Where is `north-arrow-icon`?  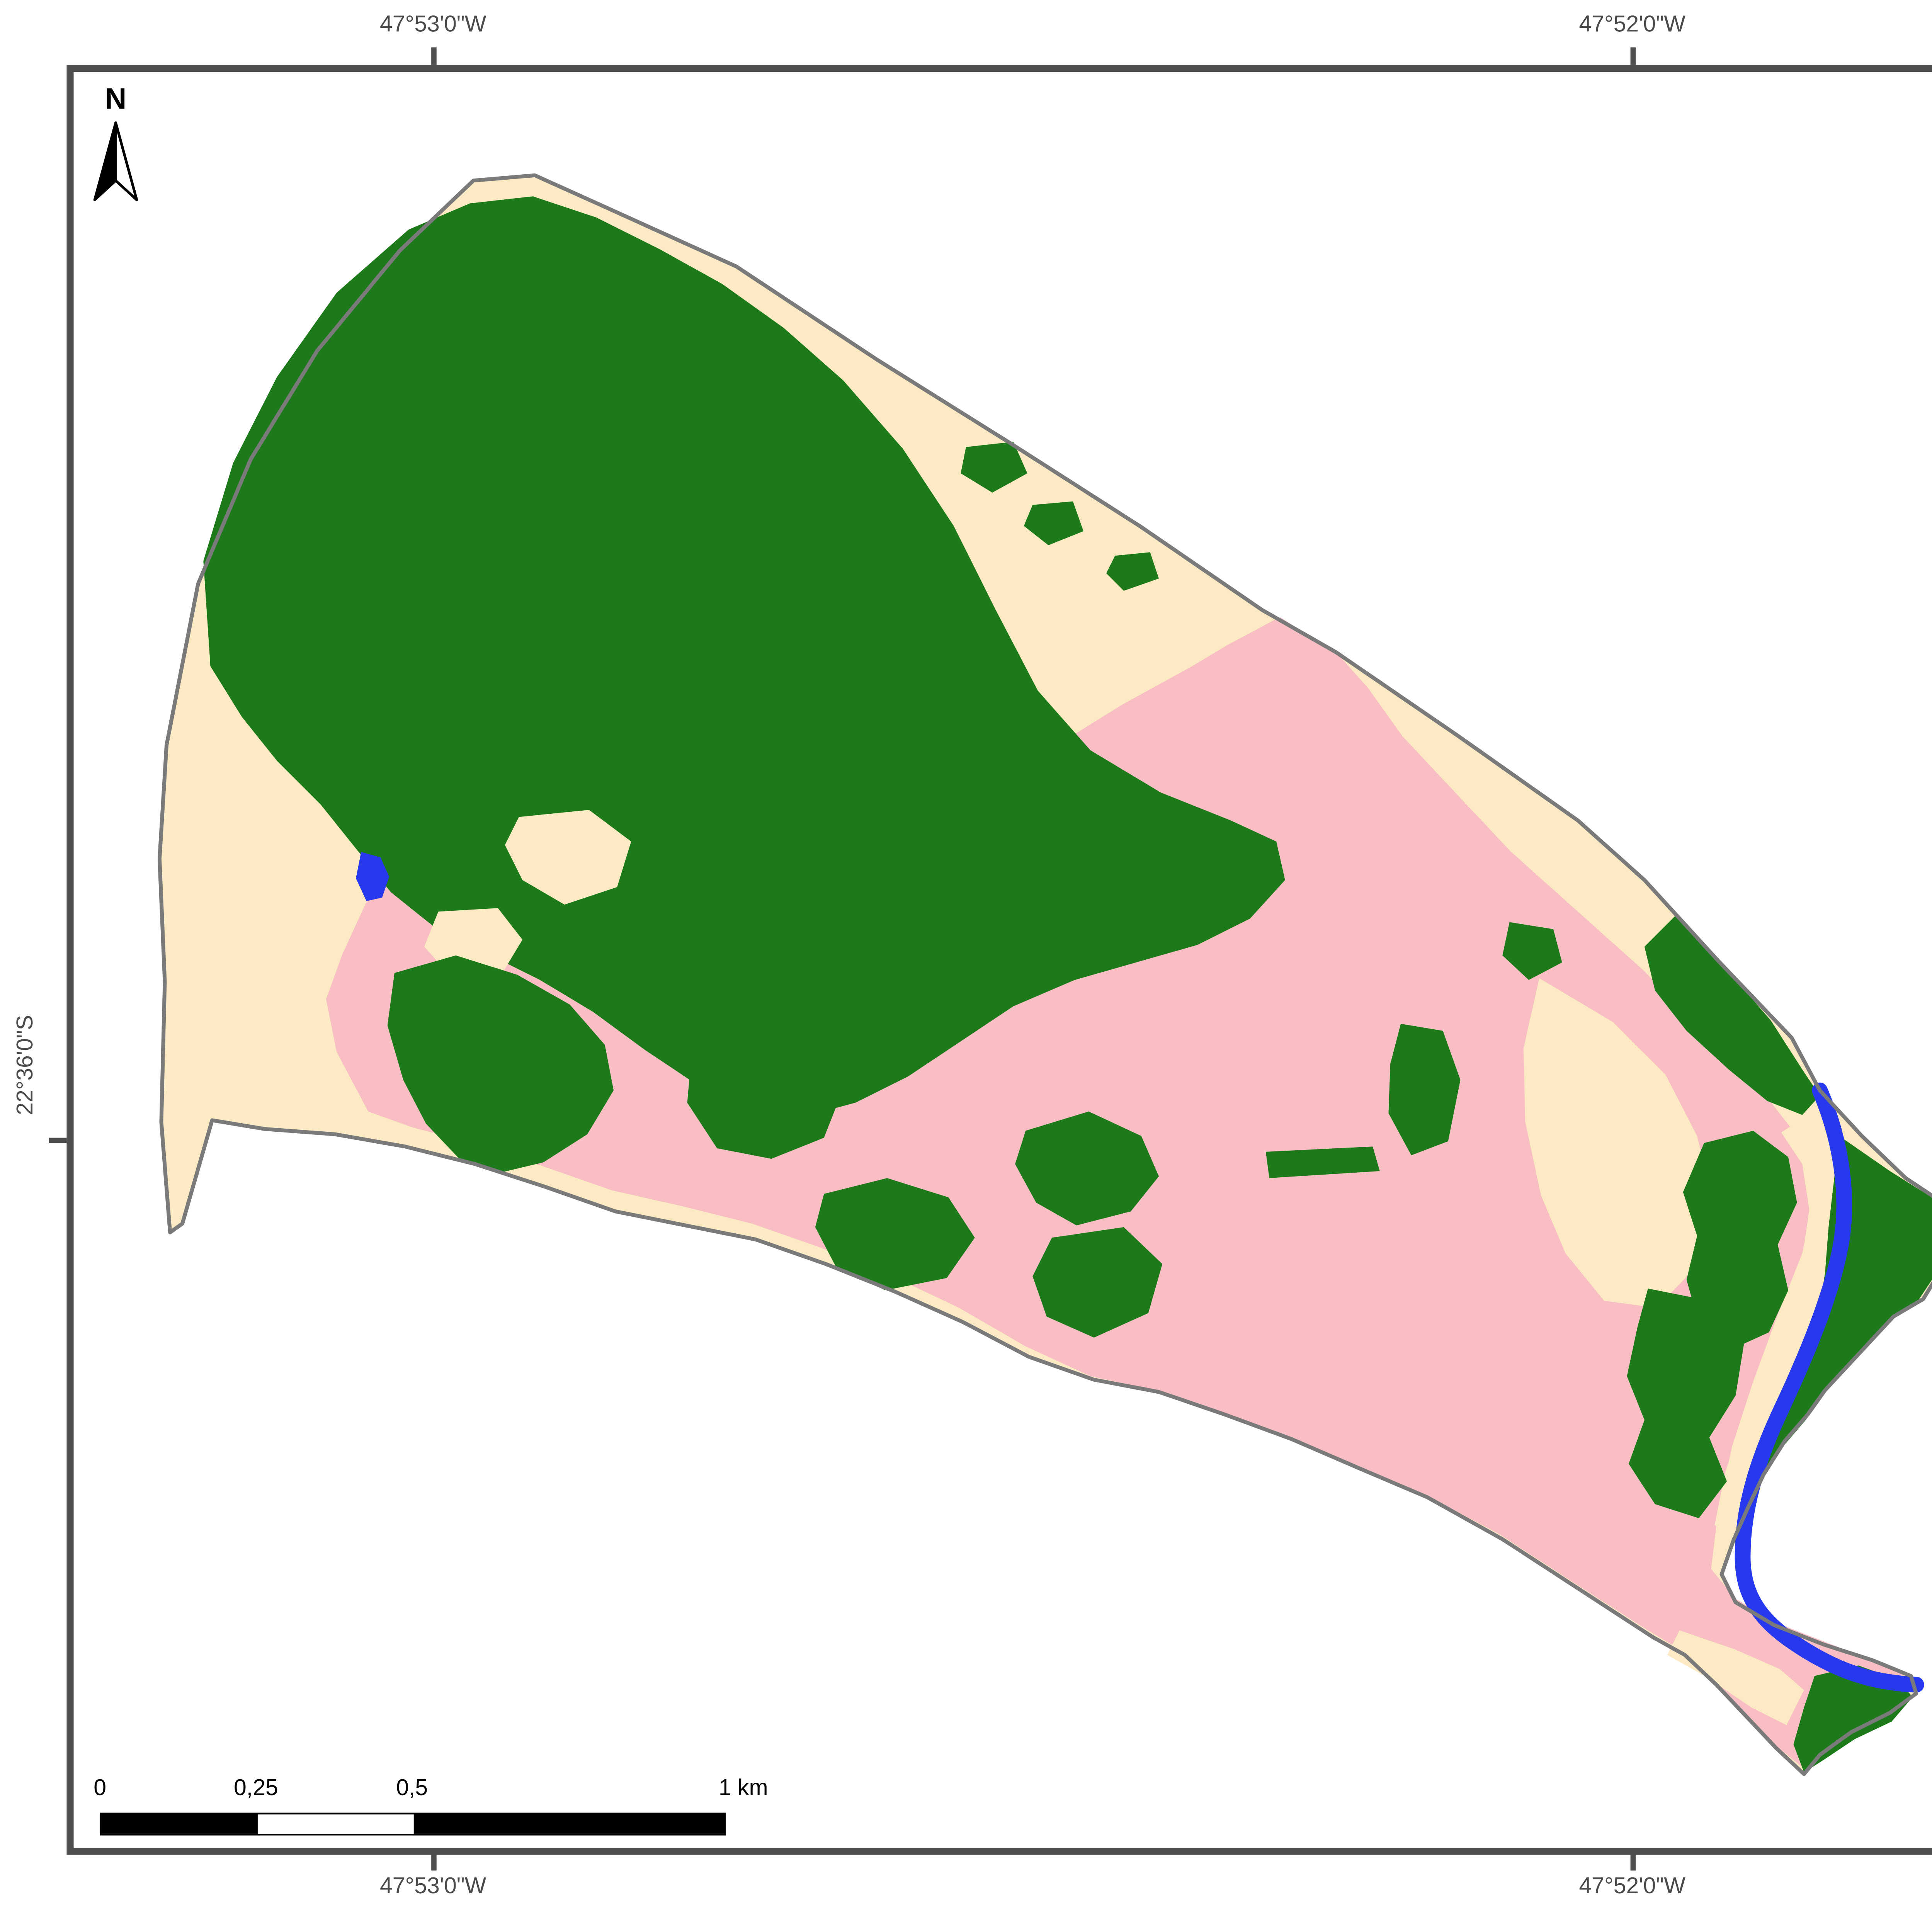 north-arrow-icon is located at coordinates (116, 161).